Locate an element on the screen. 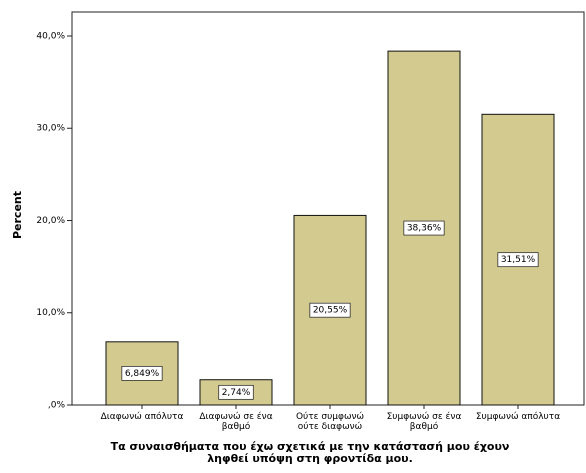  x-tick-label: Συμφωνώ απόλυτα is located at coordinates (518, 417).